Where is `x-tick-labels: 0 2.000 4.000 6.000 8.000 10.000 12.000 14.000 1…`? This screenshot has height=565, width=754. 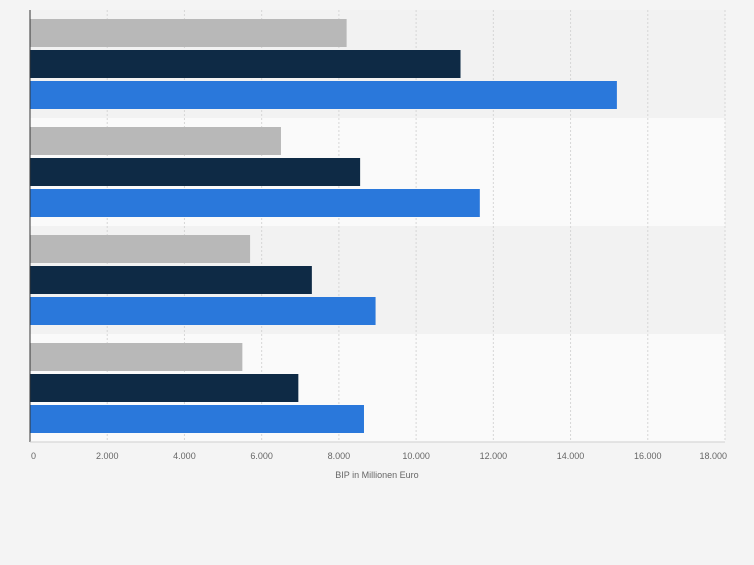 x-tick-labels: 0 2.000 4.000 6.000 8.000 10.000 12.000 14.000 1… is located at coordinates (379, 456).